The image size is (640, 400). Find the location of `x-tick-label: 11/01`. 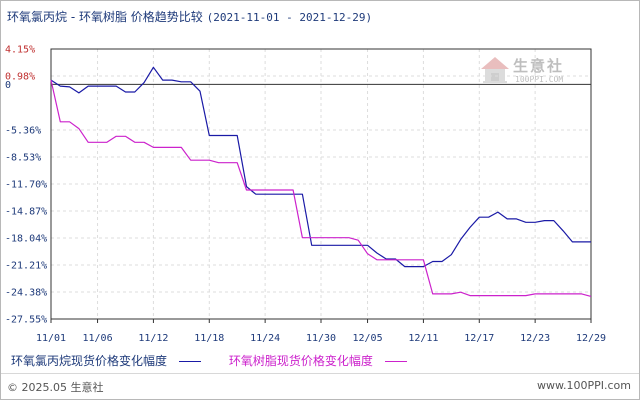

x-tick-label: 11/01 is located at coordinates (51, 338).